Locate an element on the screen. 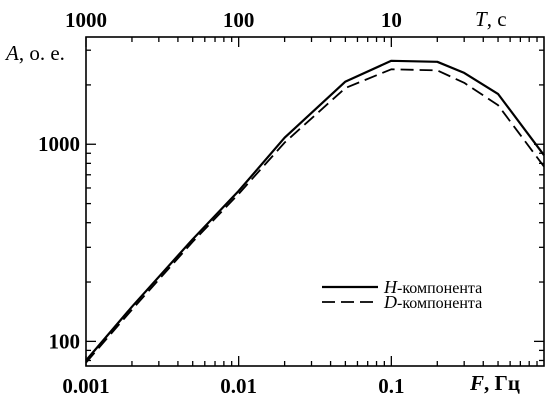 Image resolution: width=546 pixels, height=399 pixels. legend-d-symbol: D is located at coordinates (390, 302).